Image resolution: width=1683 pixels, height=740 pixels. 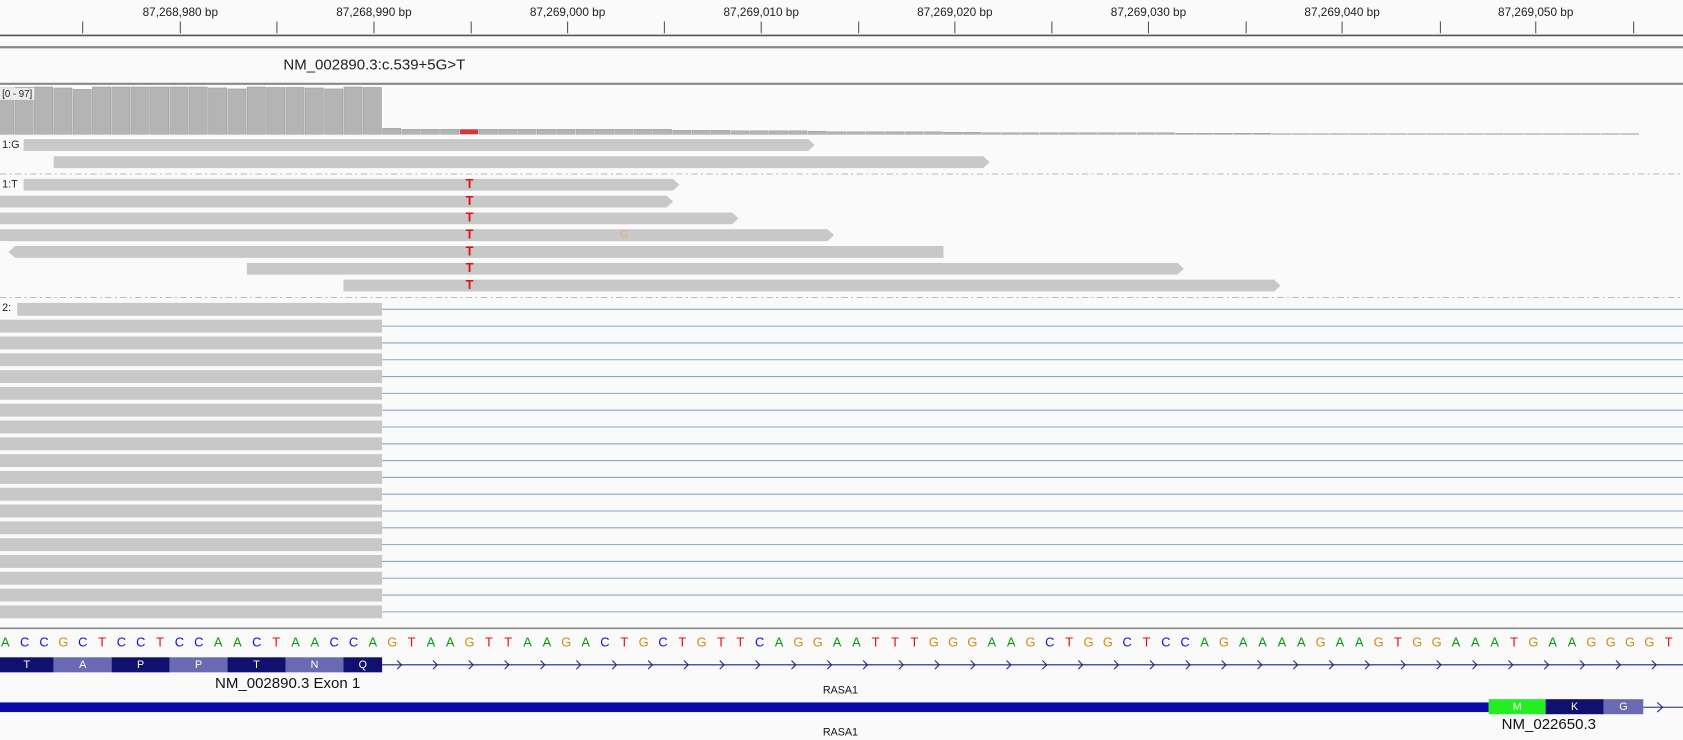 What do you see at coordinates (761, 12) in the screenshot?
I see `ruler-label: 87,269,010 bp` at bounding box center [761, 12].